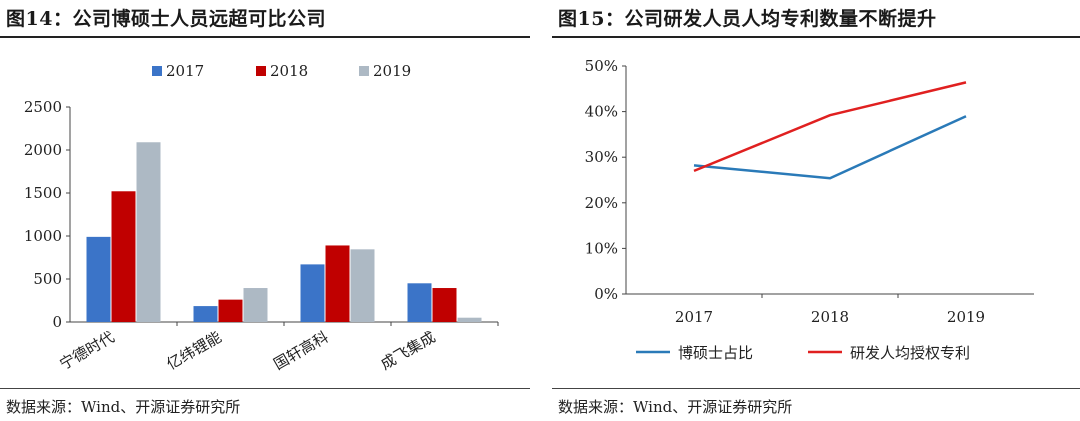 This screenshot has height=421, width=1080. I want to click on left-figure-title: 图14：公司博硕士人员远超可比公司, so click(166, 19).